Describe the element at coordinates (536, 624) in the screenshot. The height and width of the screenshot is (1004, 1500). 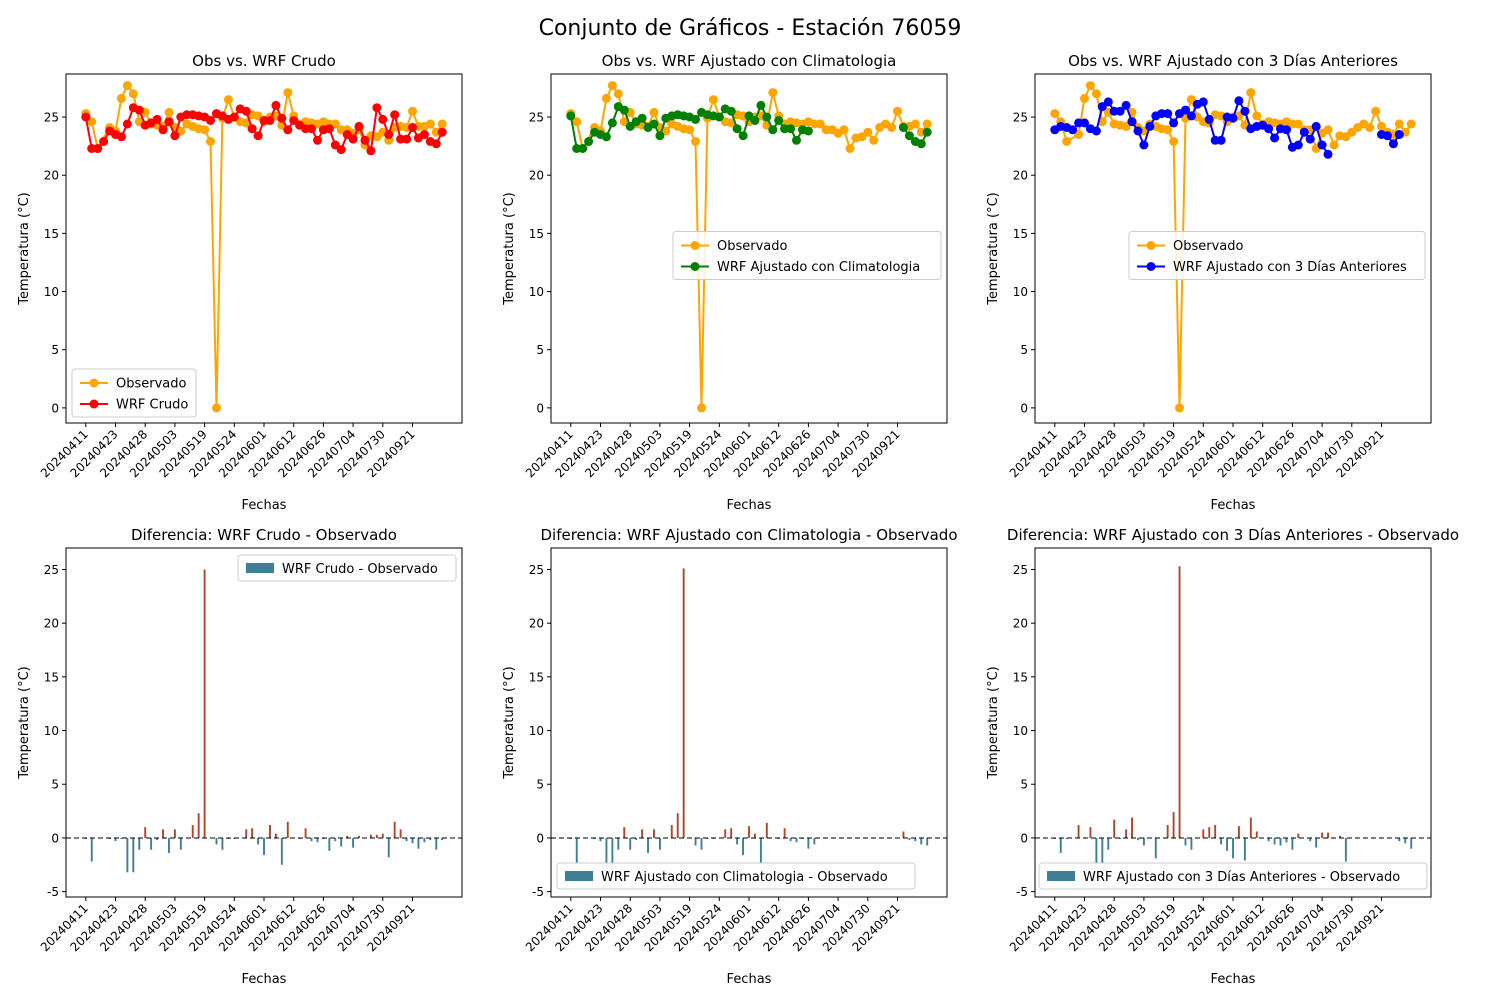
I see `y-tick-label: 20` at that location.